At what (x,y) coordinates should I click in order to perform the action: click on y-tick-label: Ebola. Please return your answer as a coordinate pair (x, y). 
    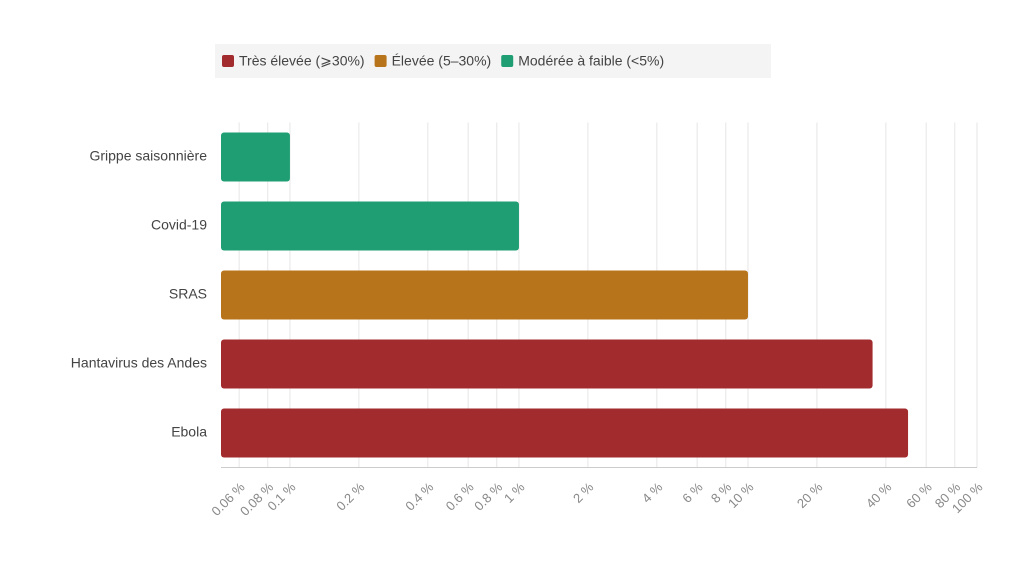
    Looking at the image, I should click on (189, 432).